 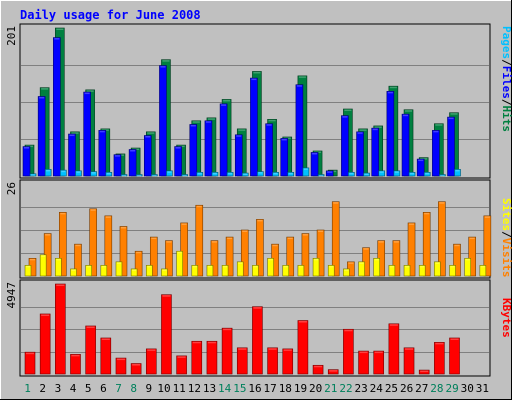 I want to click on legend-entry-files: Files, so click(x=506, y=82).